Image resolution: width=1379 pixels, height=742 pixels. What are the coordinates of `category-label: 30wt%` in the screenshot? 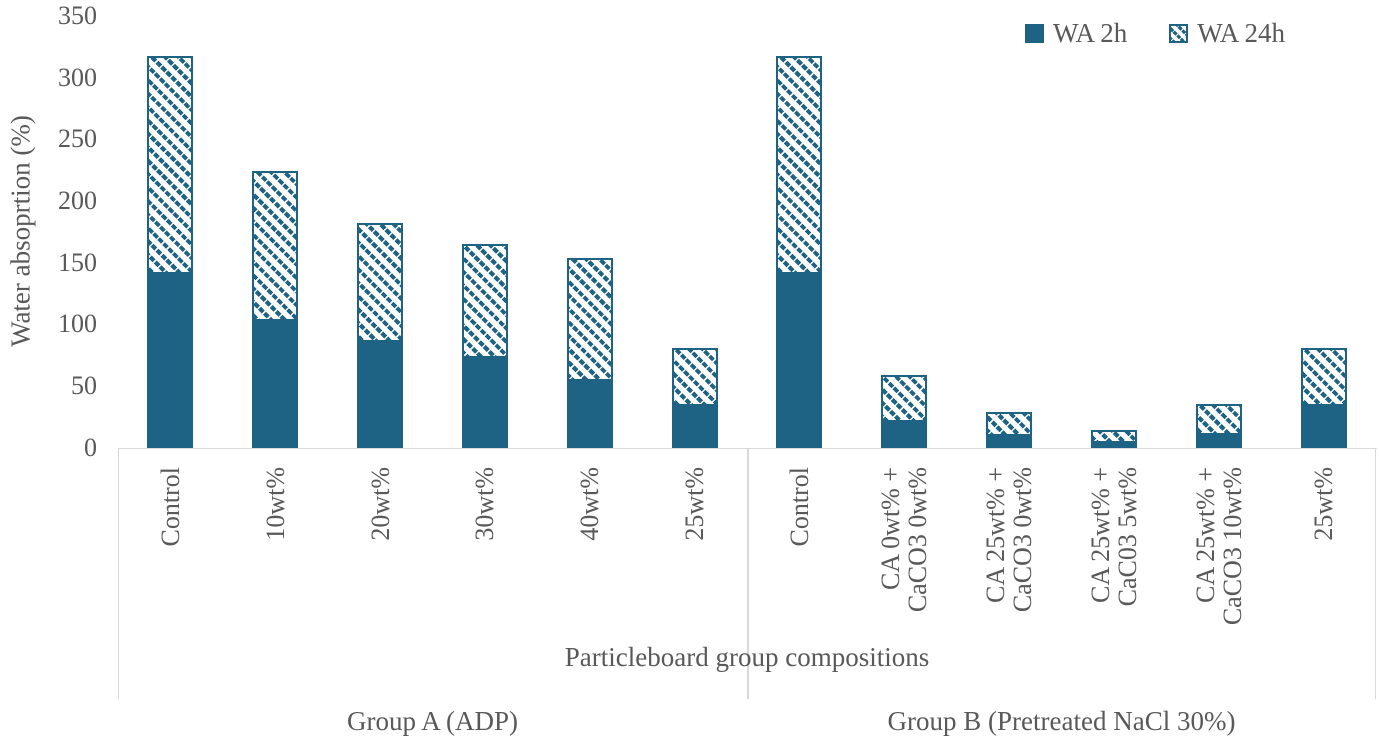 It's located at (485, 504).